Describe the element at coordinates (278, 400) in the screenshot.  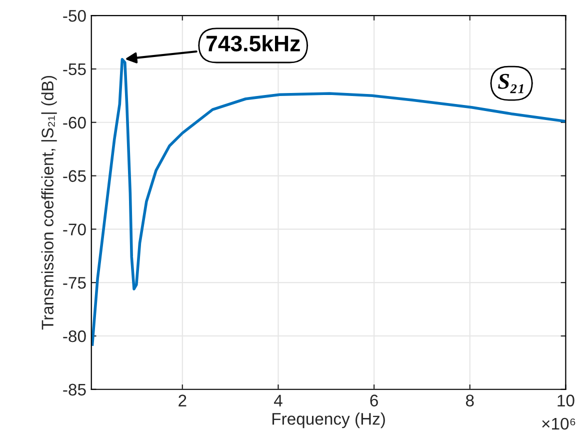
I see `x-tick-label: 4` at that location.